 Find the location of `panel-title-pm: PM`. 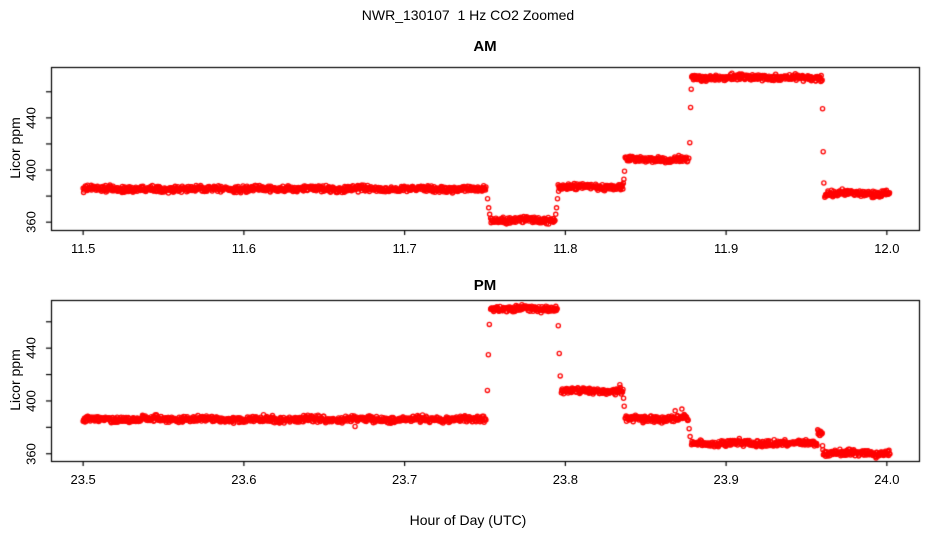

panel-title-pm: PM is located at coordinates (485, 285).